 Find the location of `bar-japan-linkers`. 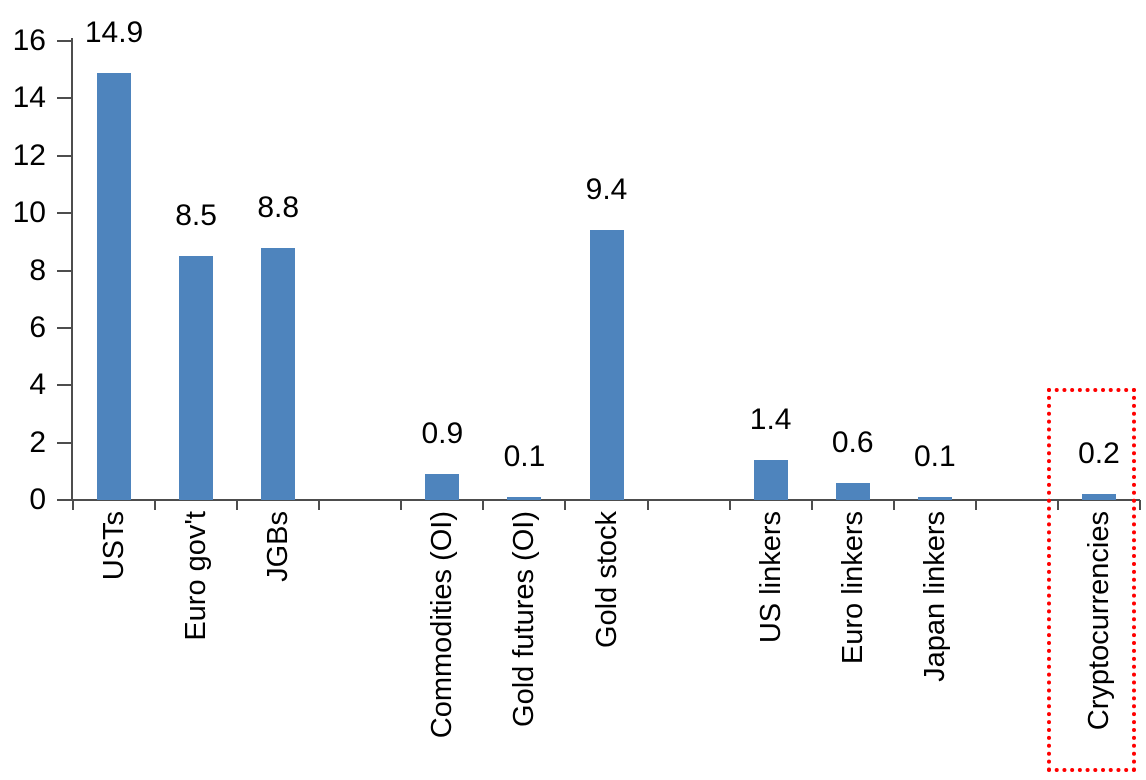

bar-japan-linkers is located at coordinates (934, 498).